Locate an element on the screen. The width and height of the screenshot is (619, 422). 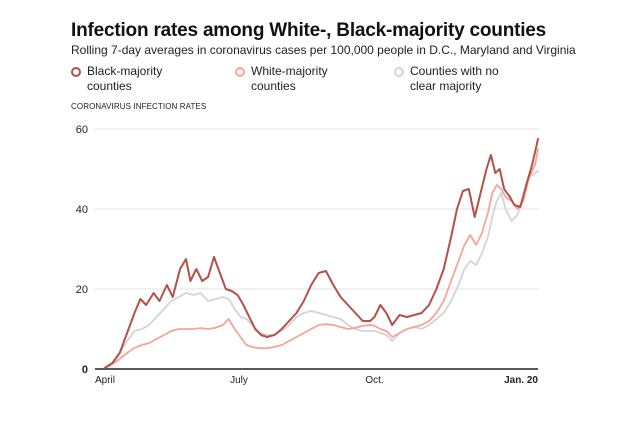
legend-item-no-majority: Counties with no clear majority is located at coordinates (457, 79).